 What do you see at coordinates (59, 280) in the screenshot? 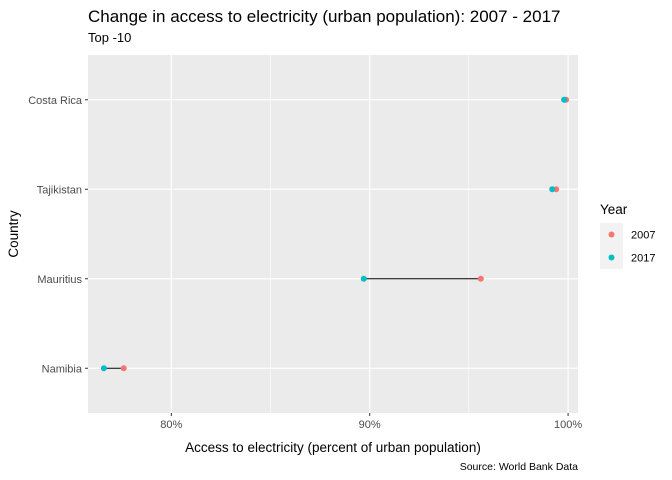
I see `y-tick-label: Mauritius` at bounding box center [59, 280].